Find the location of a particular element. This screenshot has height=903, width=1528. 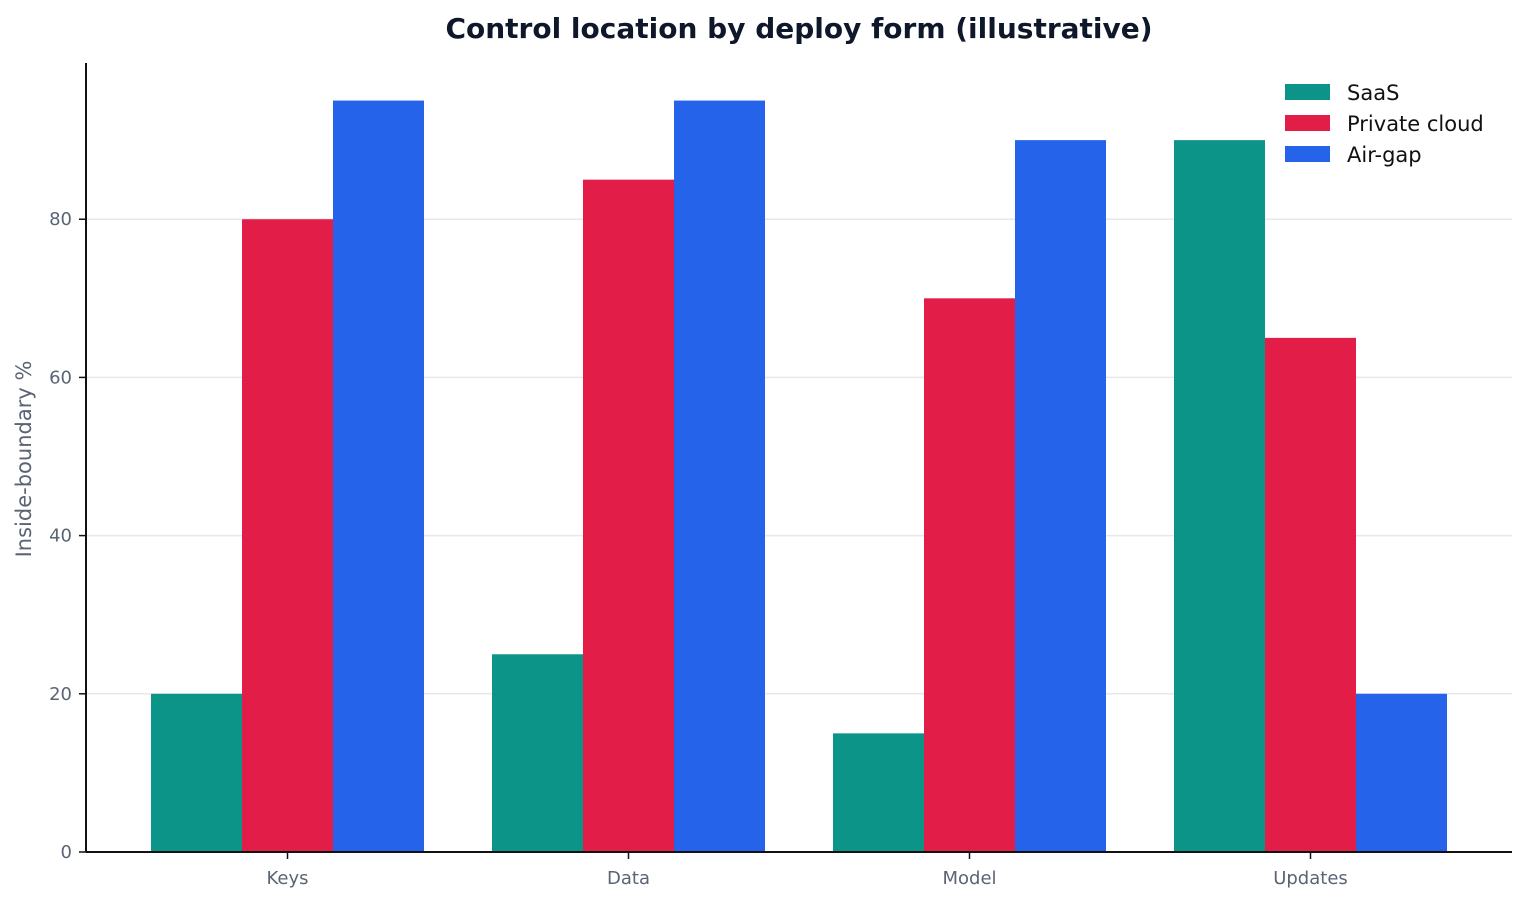

x-tick-label: Updates is located at coordinates (1310, 878).